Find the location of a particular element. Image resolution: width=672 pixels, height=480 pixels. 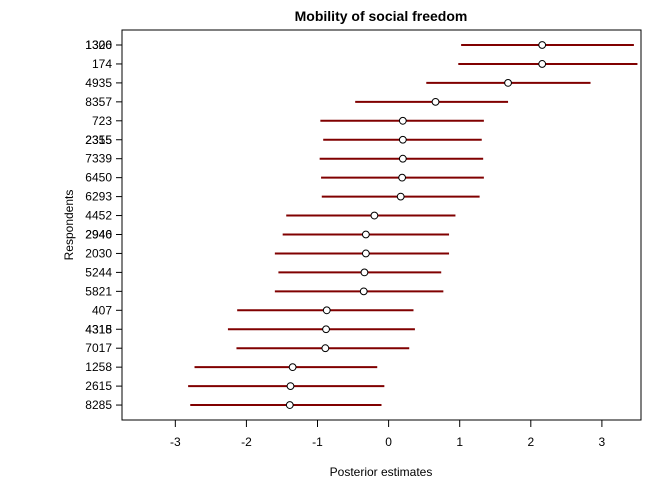

y-tick-label: 723 is located at coordinates (102, 121).